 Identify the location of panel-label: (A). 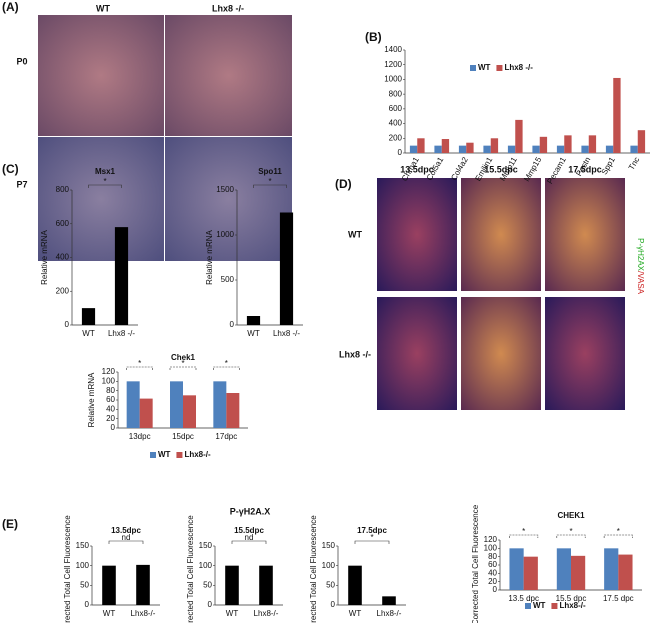
(10, 7).